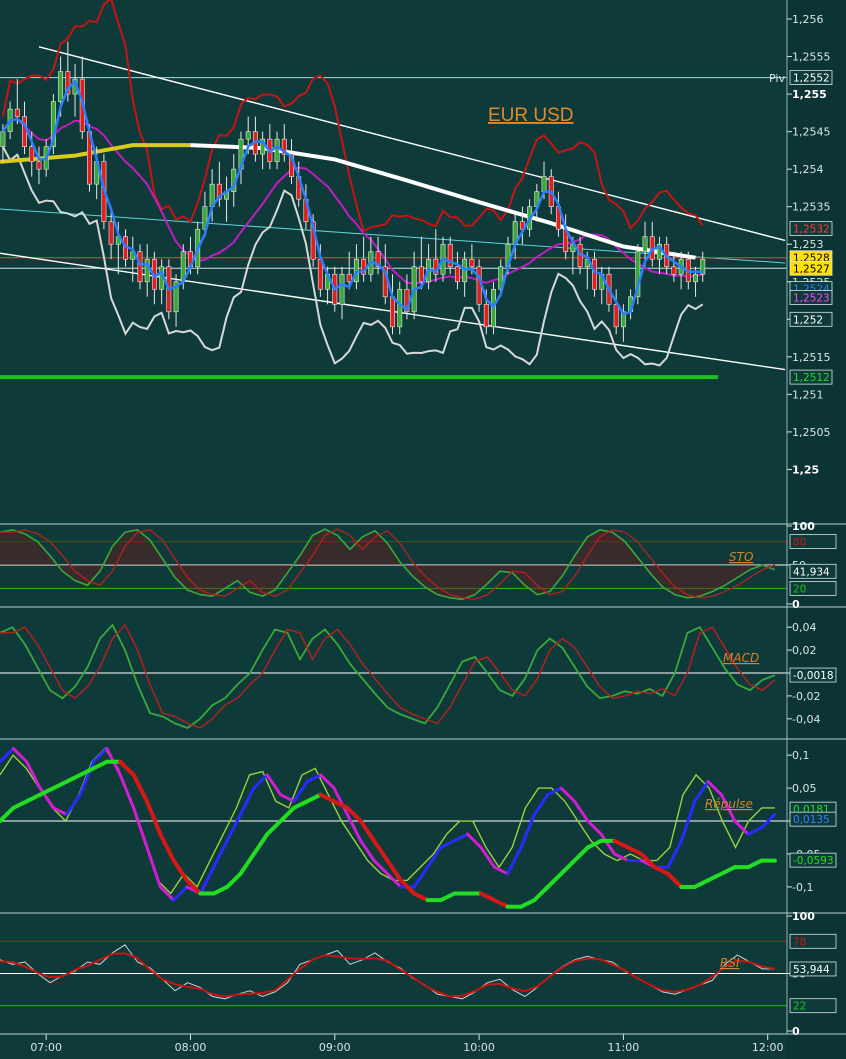 This screenshot has width=846, height=1059. I want to click on price-y-tick-label: 1,2545, so click(811, 132).